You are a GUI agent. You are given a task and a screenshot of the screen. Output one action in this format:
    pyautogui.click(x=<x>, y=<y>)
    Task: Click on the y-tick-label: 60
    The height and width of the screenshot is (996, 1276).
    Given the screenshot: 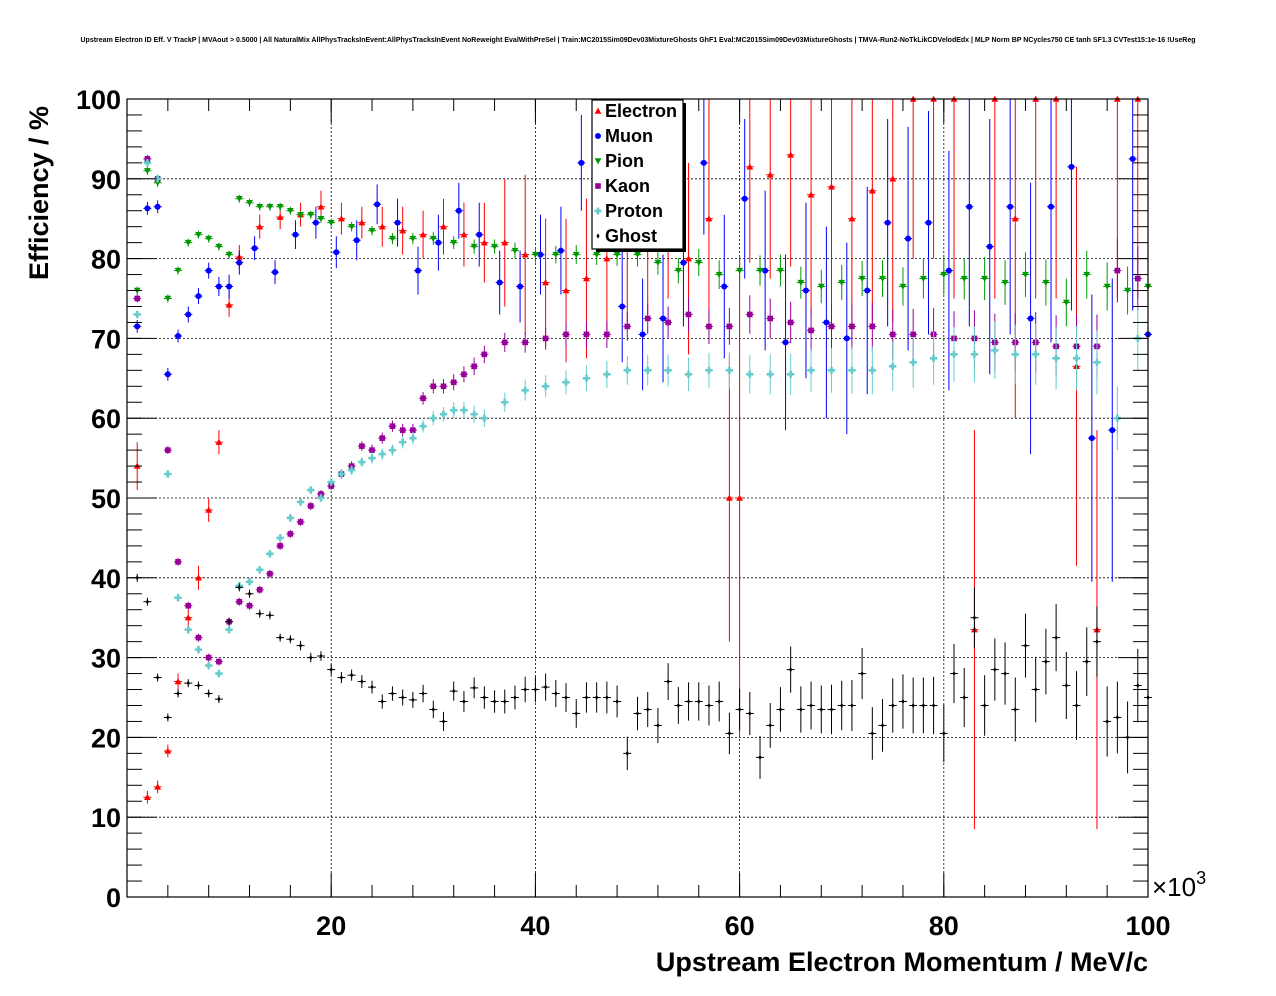 What is the action you would take?
    pyautogui.click(x=106, y=419)
    